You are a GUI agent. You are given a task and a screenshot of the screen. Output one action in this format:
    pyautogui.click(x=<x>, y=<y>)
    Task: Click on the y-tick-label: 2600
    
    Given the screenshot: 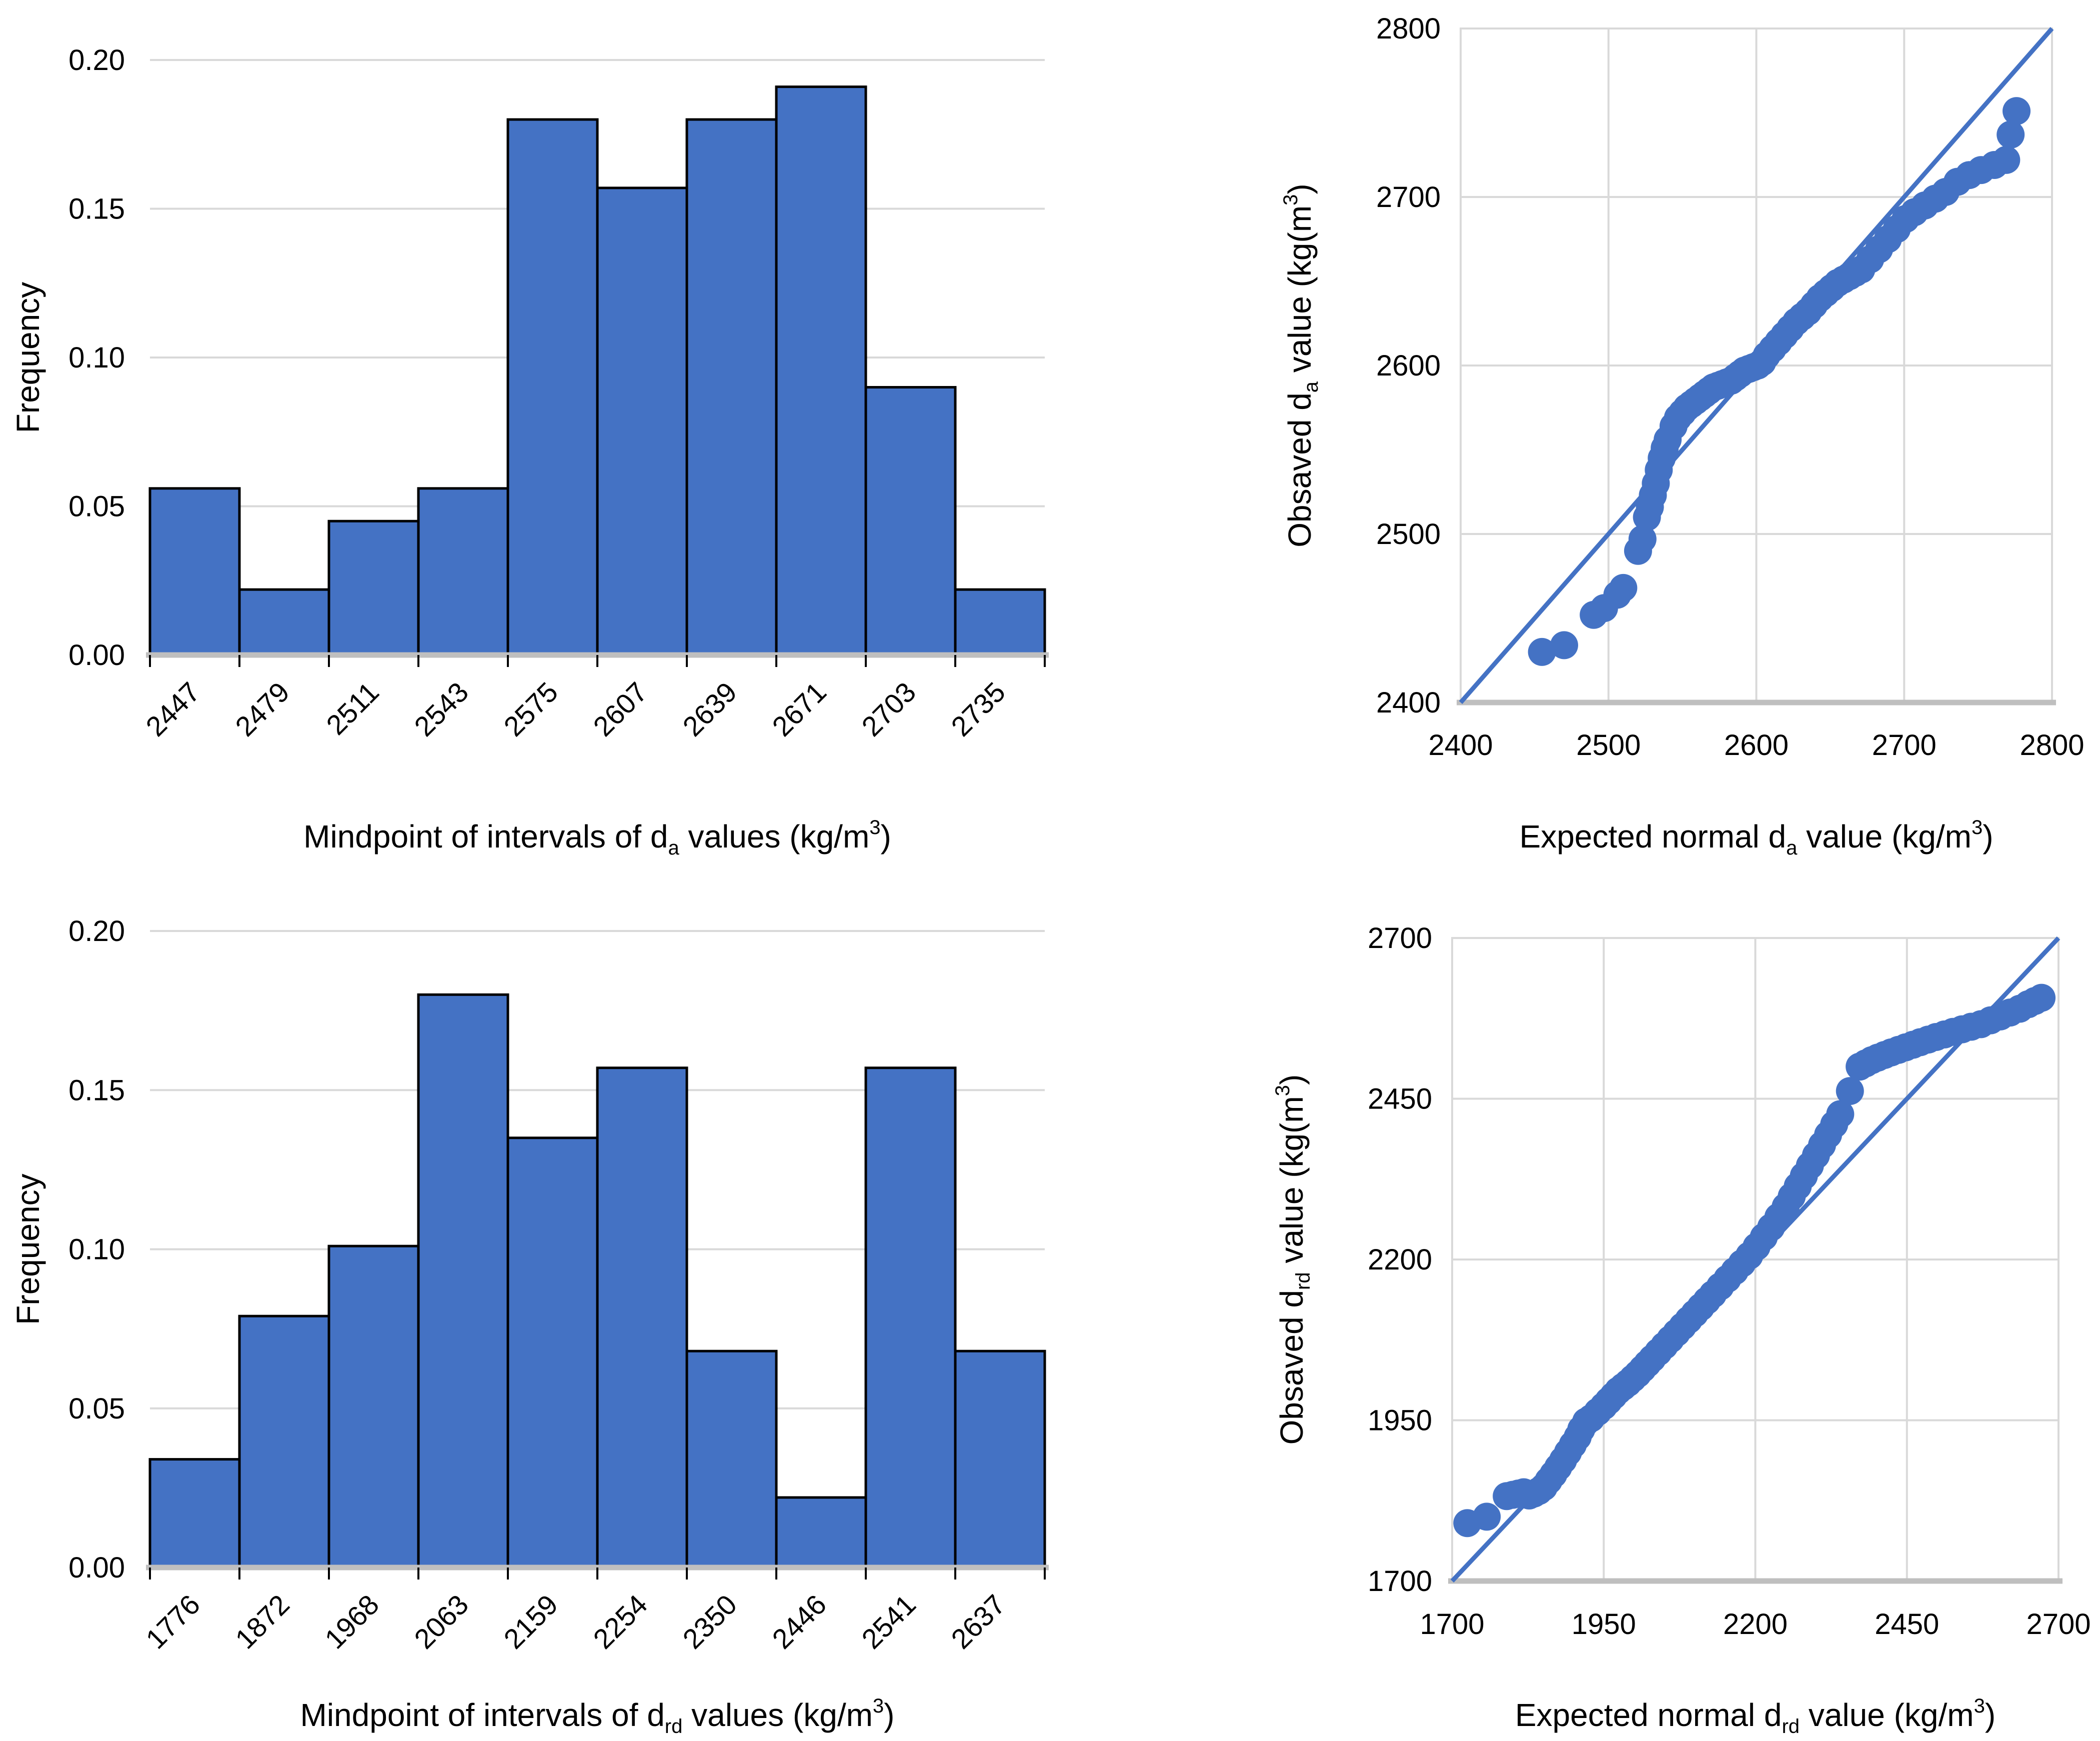 What is the action you would take?
    pyautogui.click(x=1408, y=366)
    